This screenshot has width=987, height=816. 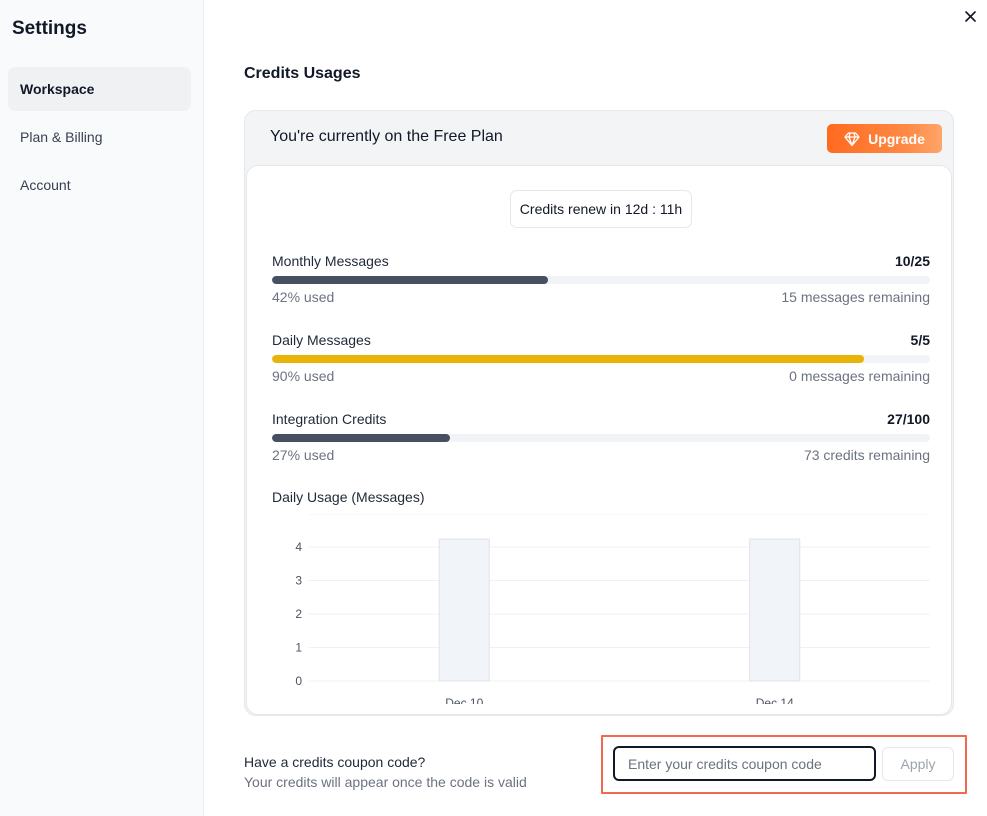 I want to click on coupon-title: Have a credits coupon code?, so click(x=335, y=762).